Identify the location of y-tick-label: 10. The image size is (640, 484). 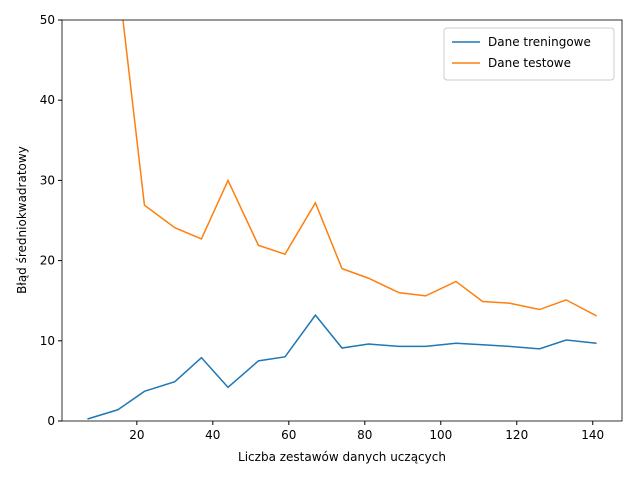
(47, 341).